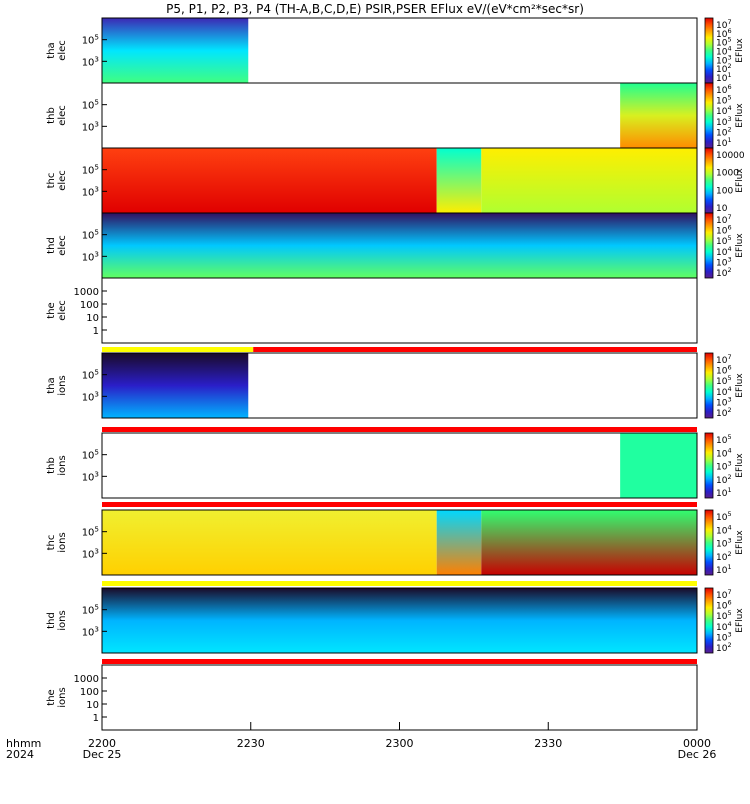 This screenshot has height=804, width=750. I want to click on y-tick-label: 100, so click(89, 305).